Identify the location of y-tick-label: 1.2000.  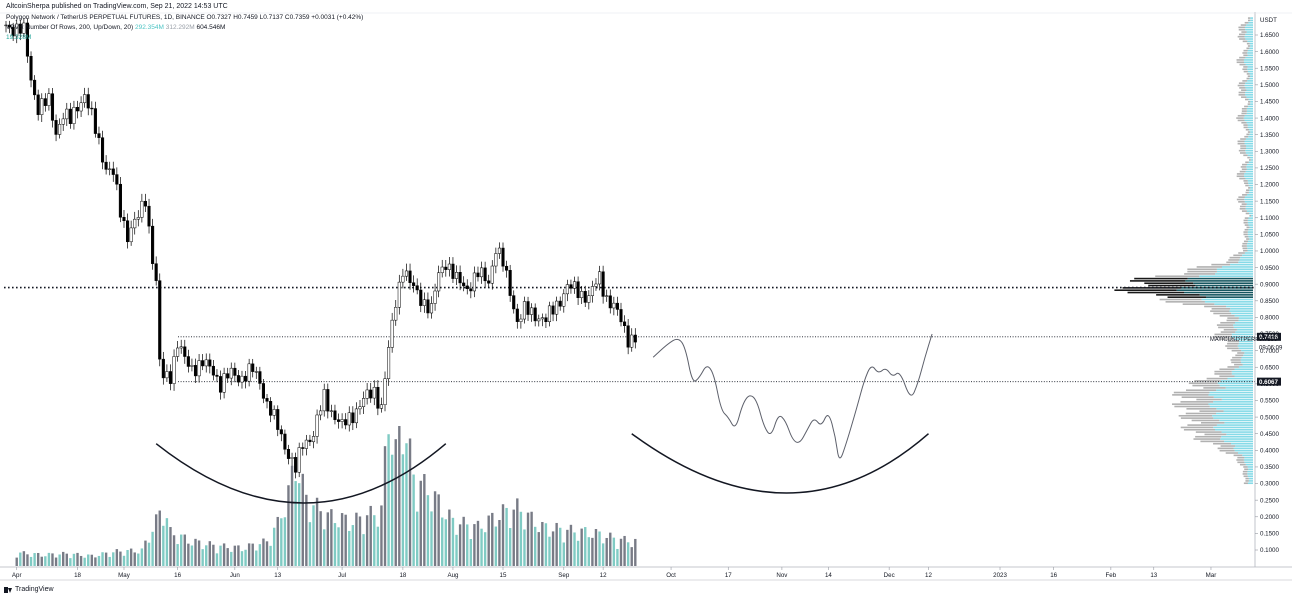
(1269, 185).